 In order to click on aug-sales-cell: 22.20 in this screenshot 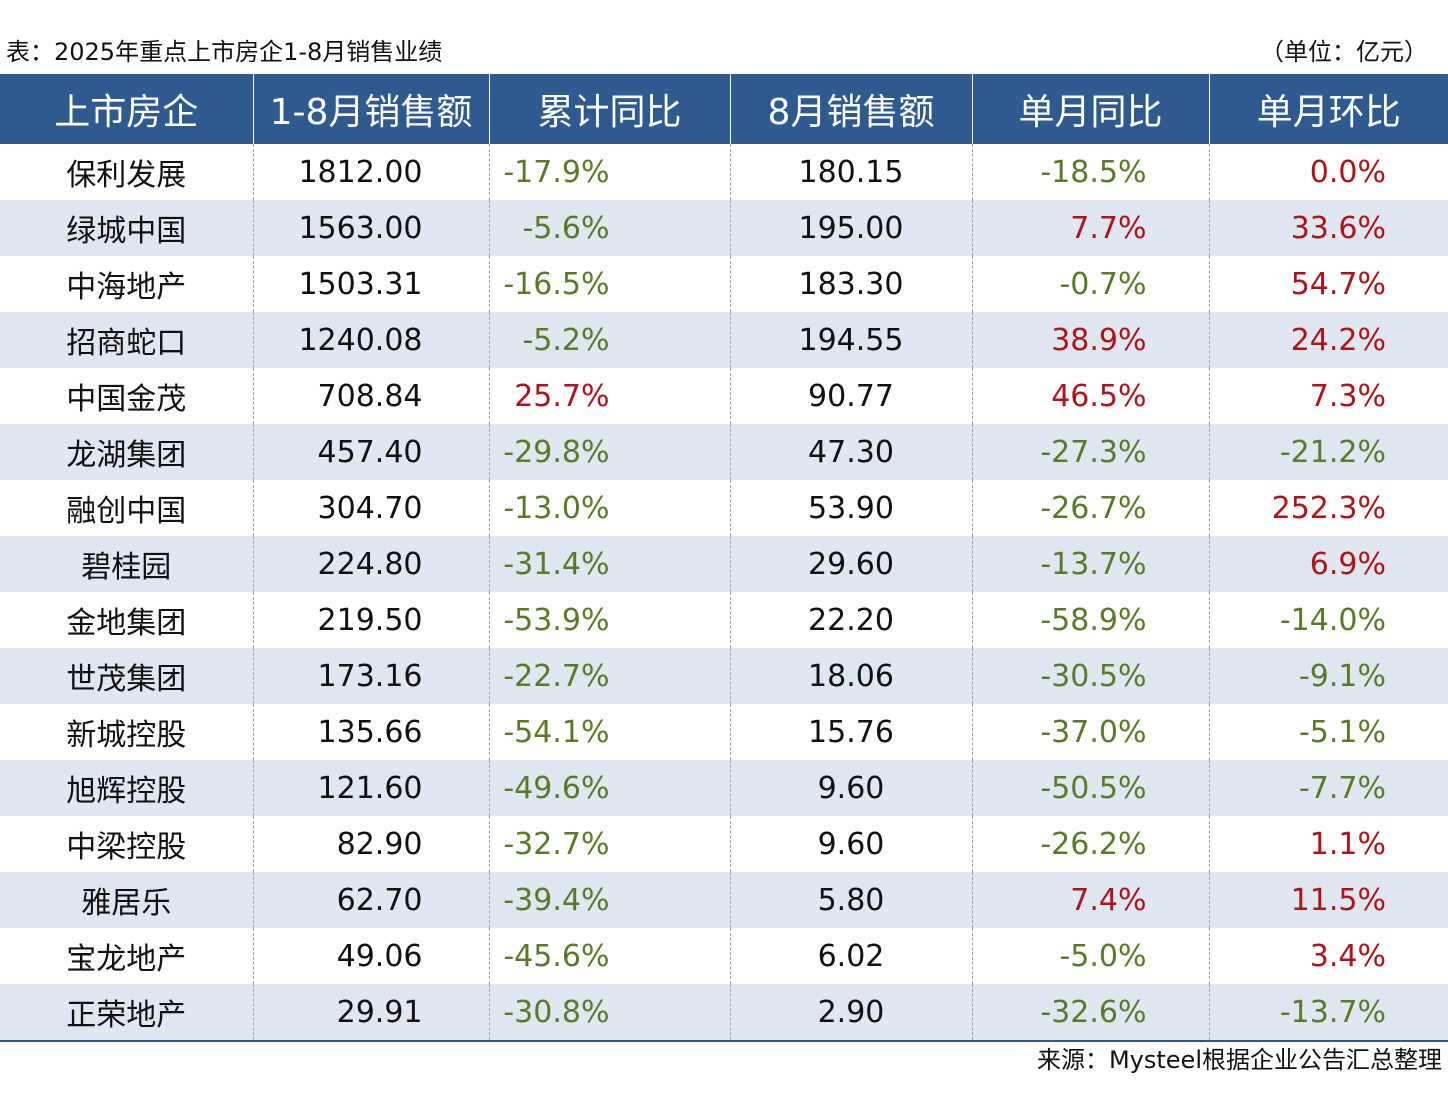, I will do `click(850, 620)`.